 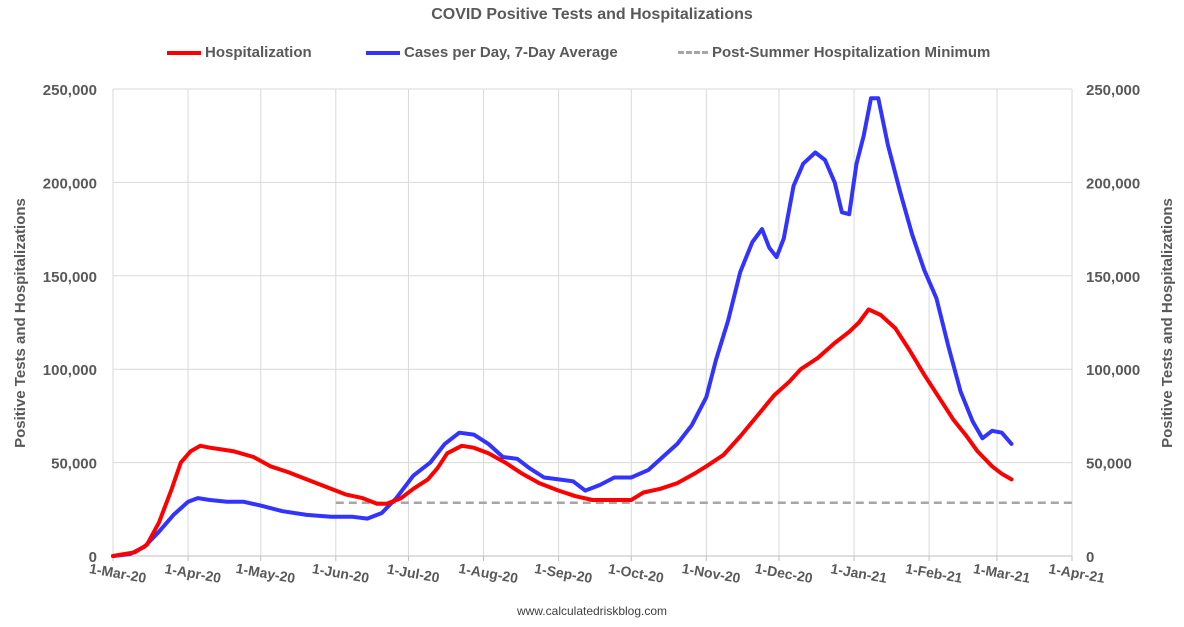 I want to click on y-tick-label-left: 0, so click(x=93, y=557).